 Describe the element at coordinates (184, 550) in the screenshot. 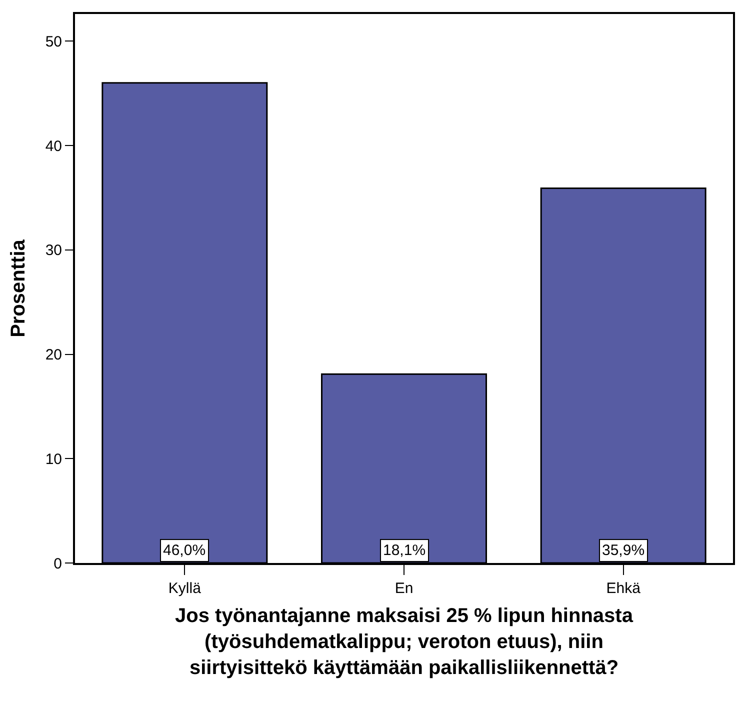

I see `data-label: 46,0%` at that location.